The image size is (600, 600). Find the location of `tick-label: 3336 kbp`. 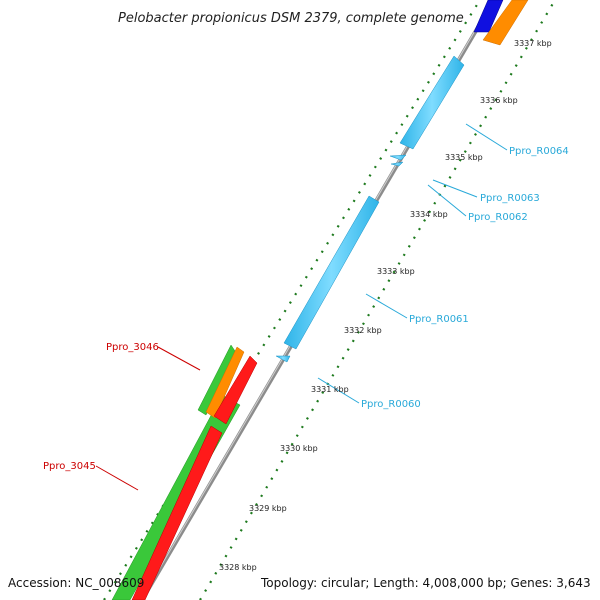

tick-label: 3336 kbp is located at coordinates (499, 100).